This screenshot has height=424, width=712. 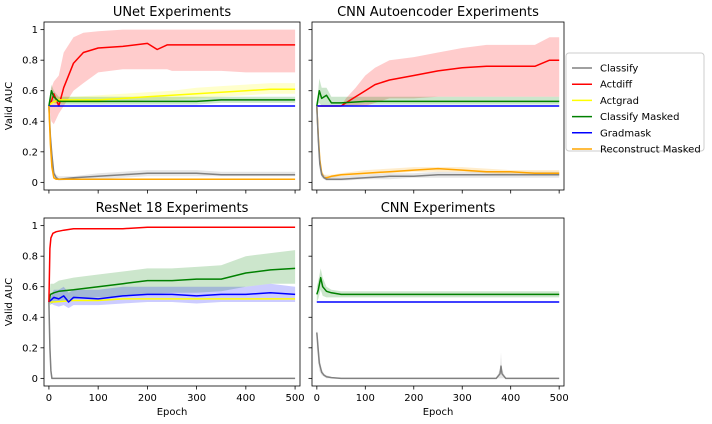 What do you see at coordinates (172, 340) in the screenshot?
I see `resnet18-line-classify` at bounding box center [172, 340].